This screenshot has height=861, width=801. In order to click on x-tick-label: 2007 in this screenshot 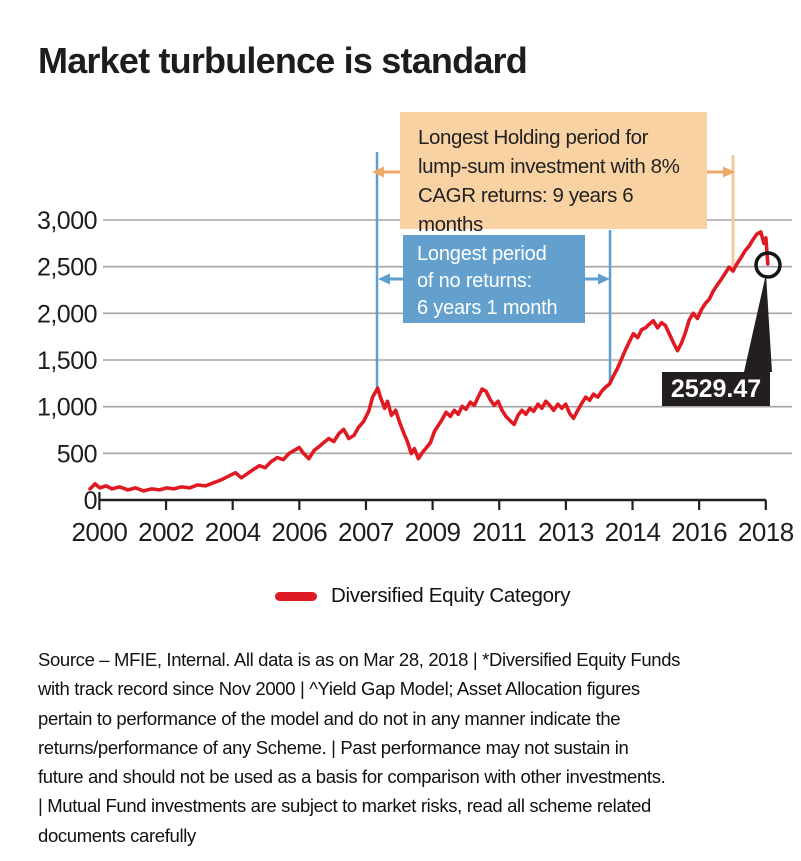, I will do `click(366, 532)`.